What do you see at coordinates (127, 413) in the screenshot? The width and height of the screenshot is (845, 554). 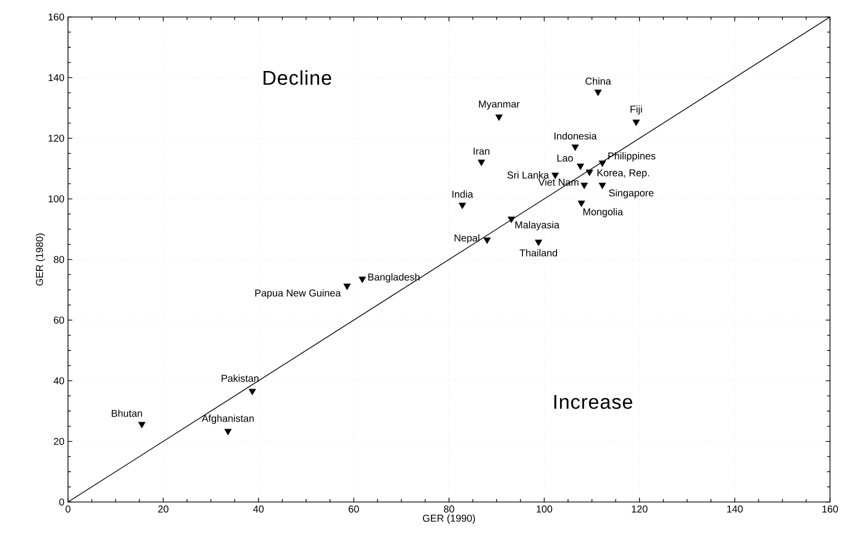 I see `annotation: Bhutan` at bounding box center [127, 413].